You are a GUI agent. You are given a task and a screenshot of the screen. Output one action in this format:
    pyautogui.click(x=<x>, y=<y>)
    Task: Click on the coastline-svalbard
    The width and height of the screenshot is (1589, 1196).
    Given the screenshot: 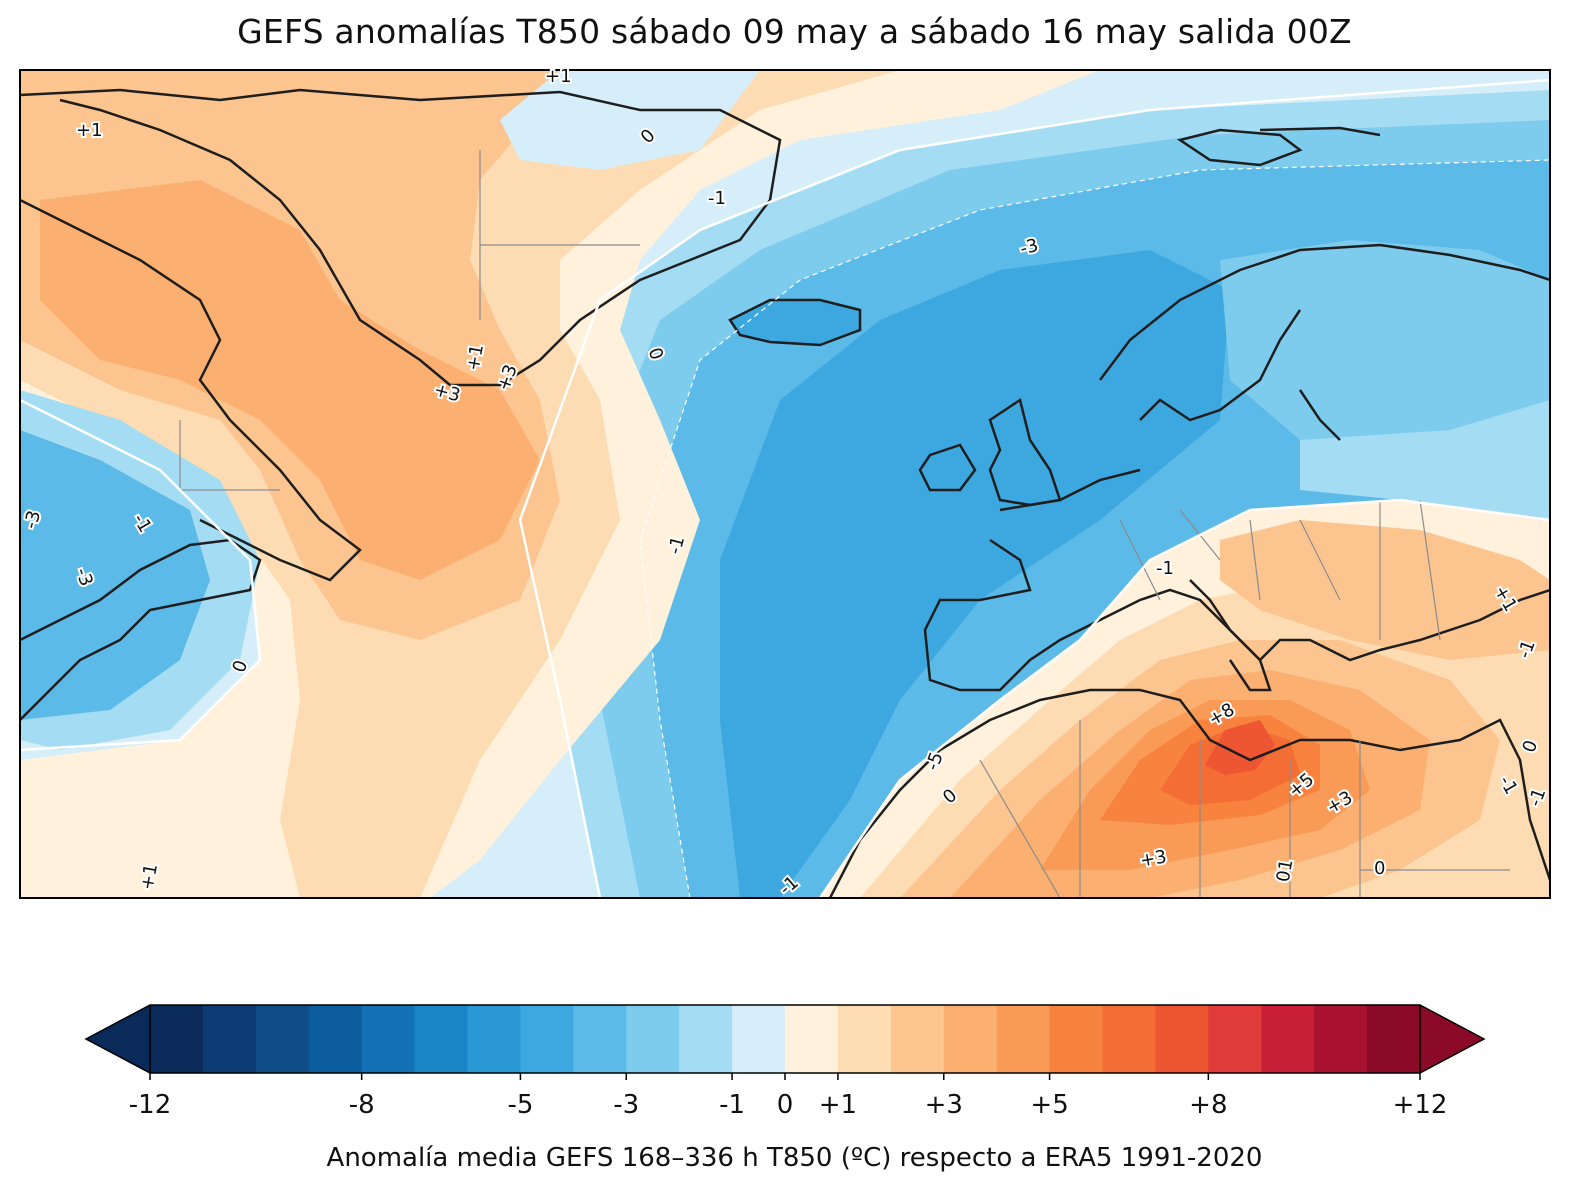 What is the action you would take?
    pyautogui.click(x=1278, y=146)
    